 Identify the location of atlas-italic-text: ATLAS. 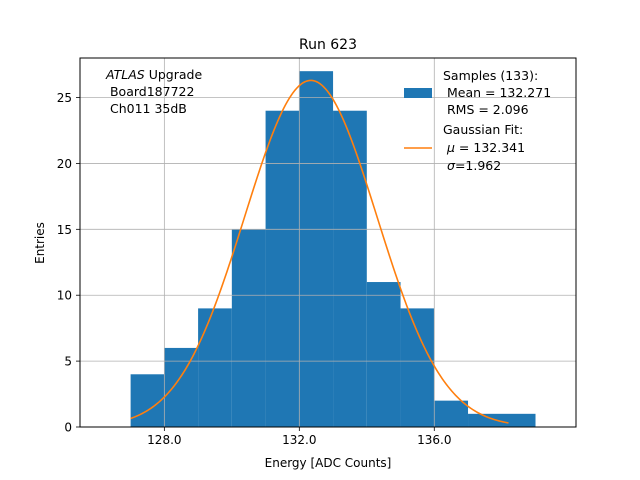
(125, 74).